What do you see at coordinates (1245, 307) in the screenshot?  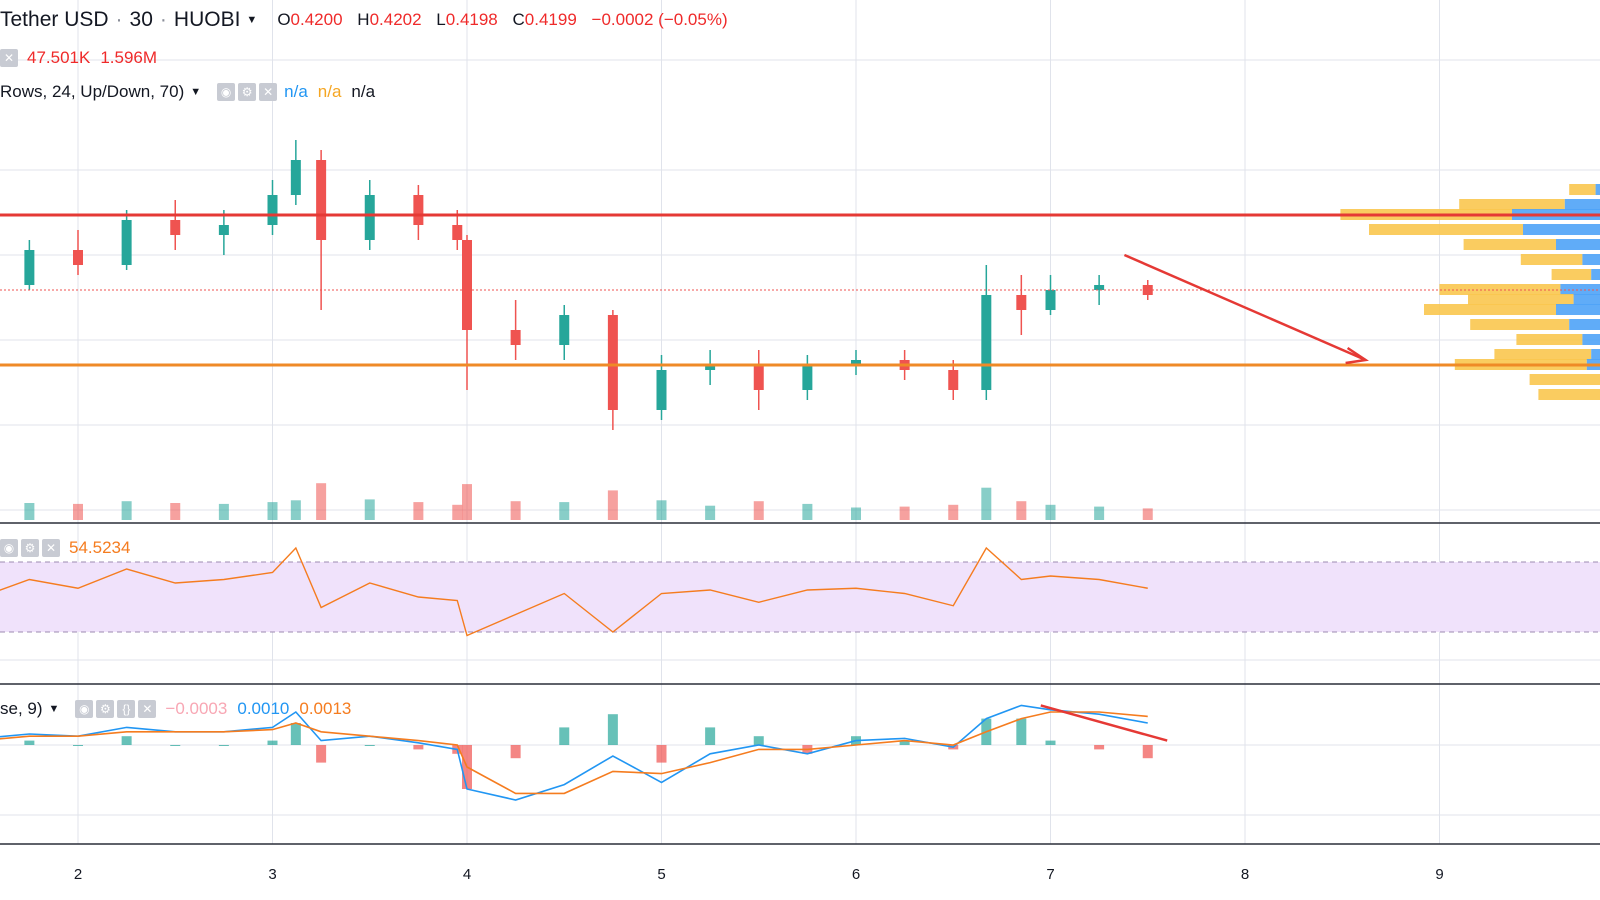 I see `arrow-shaft` at bounding box center [1245, 307].